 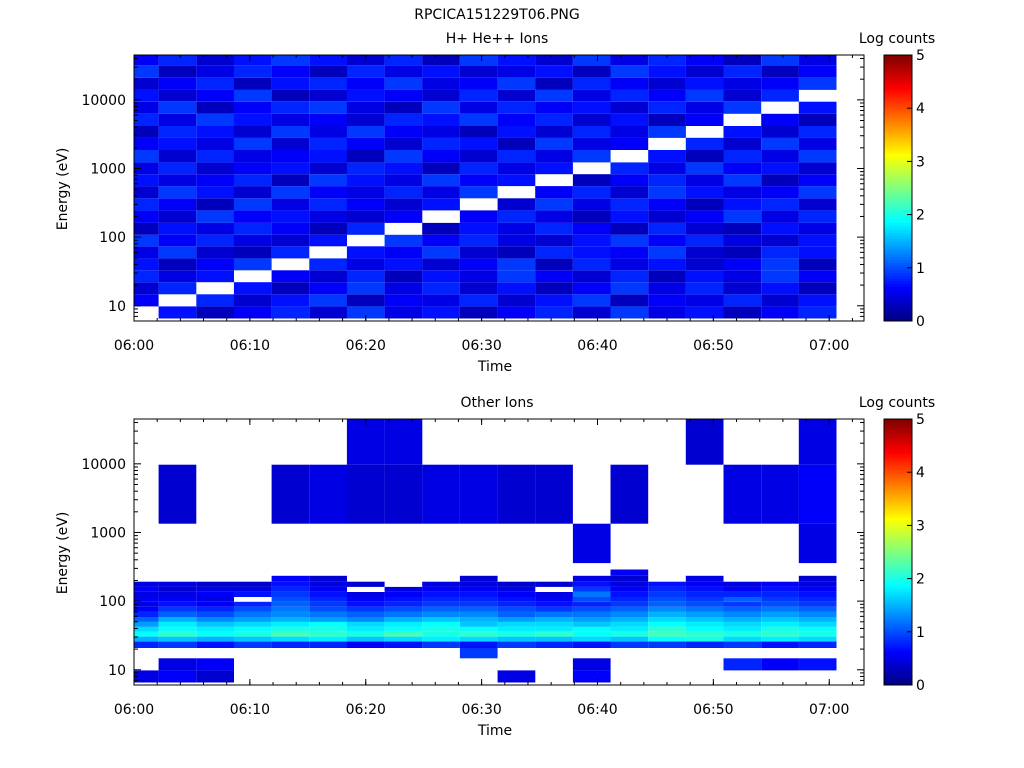 What do you see at coordinates (134, 710) in the screenshot?
I see `x-tick-label: 06:00` at bounding box center [134, 710].